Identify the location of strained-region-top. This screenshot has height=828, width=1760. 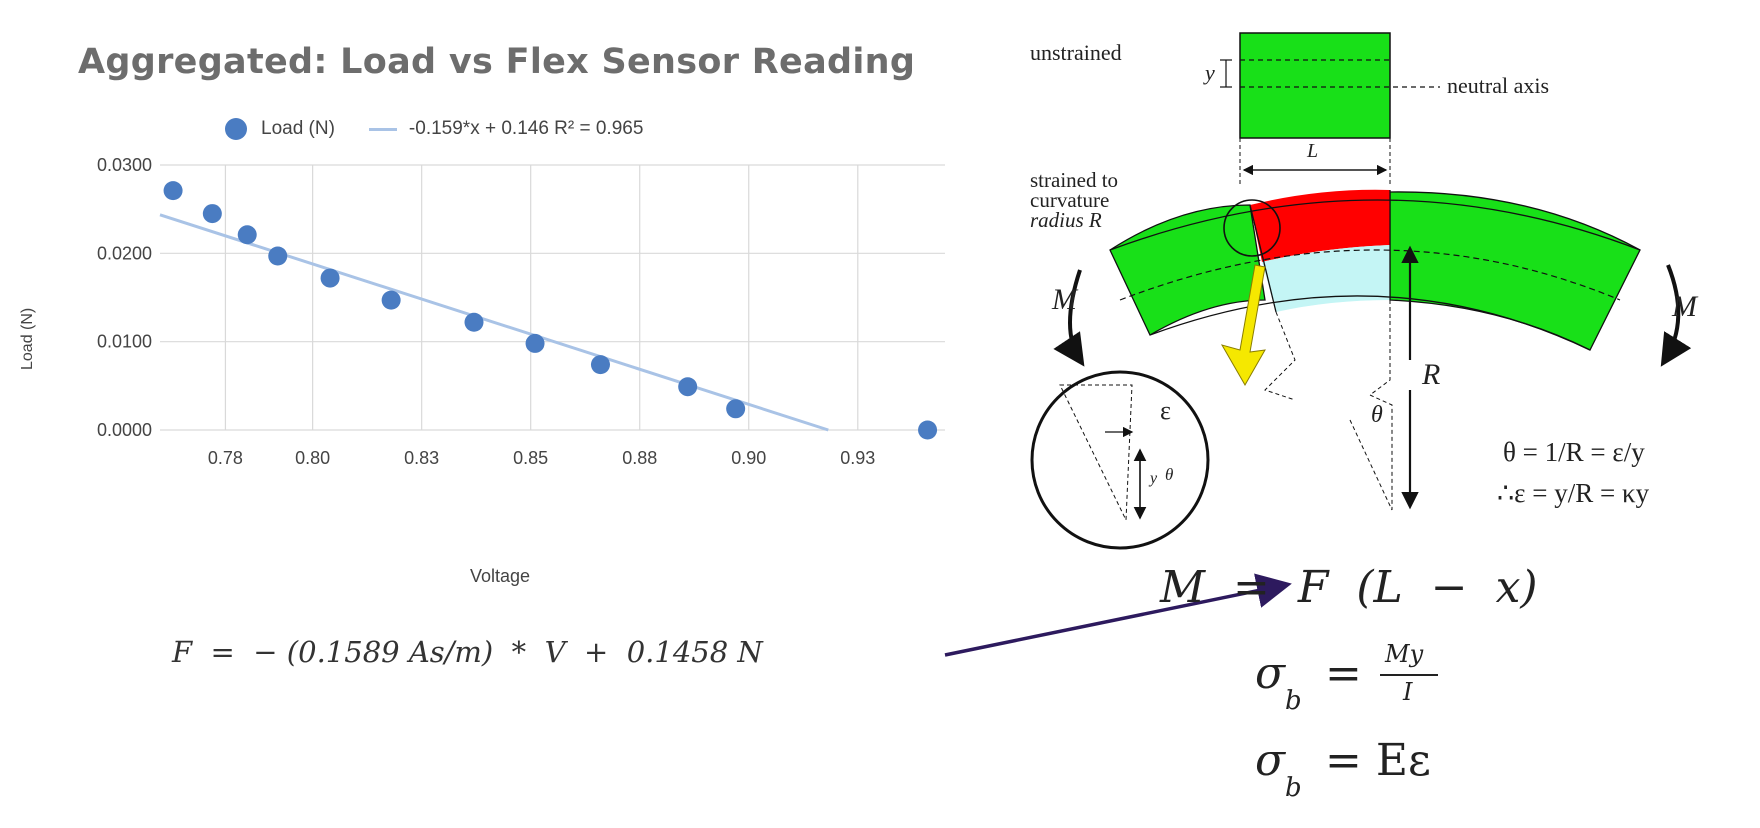
(1320, 225).